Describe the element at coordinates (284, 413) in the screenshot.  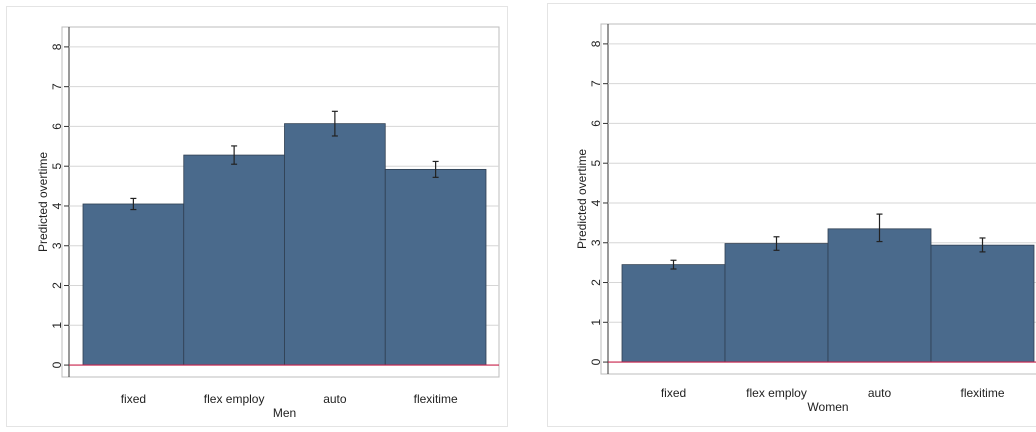
I see `x-axis-title: Men` at that location.